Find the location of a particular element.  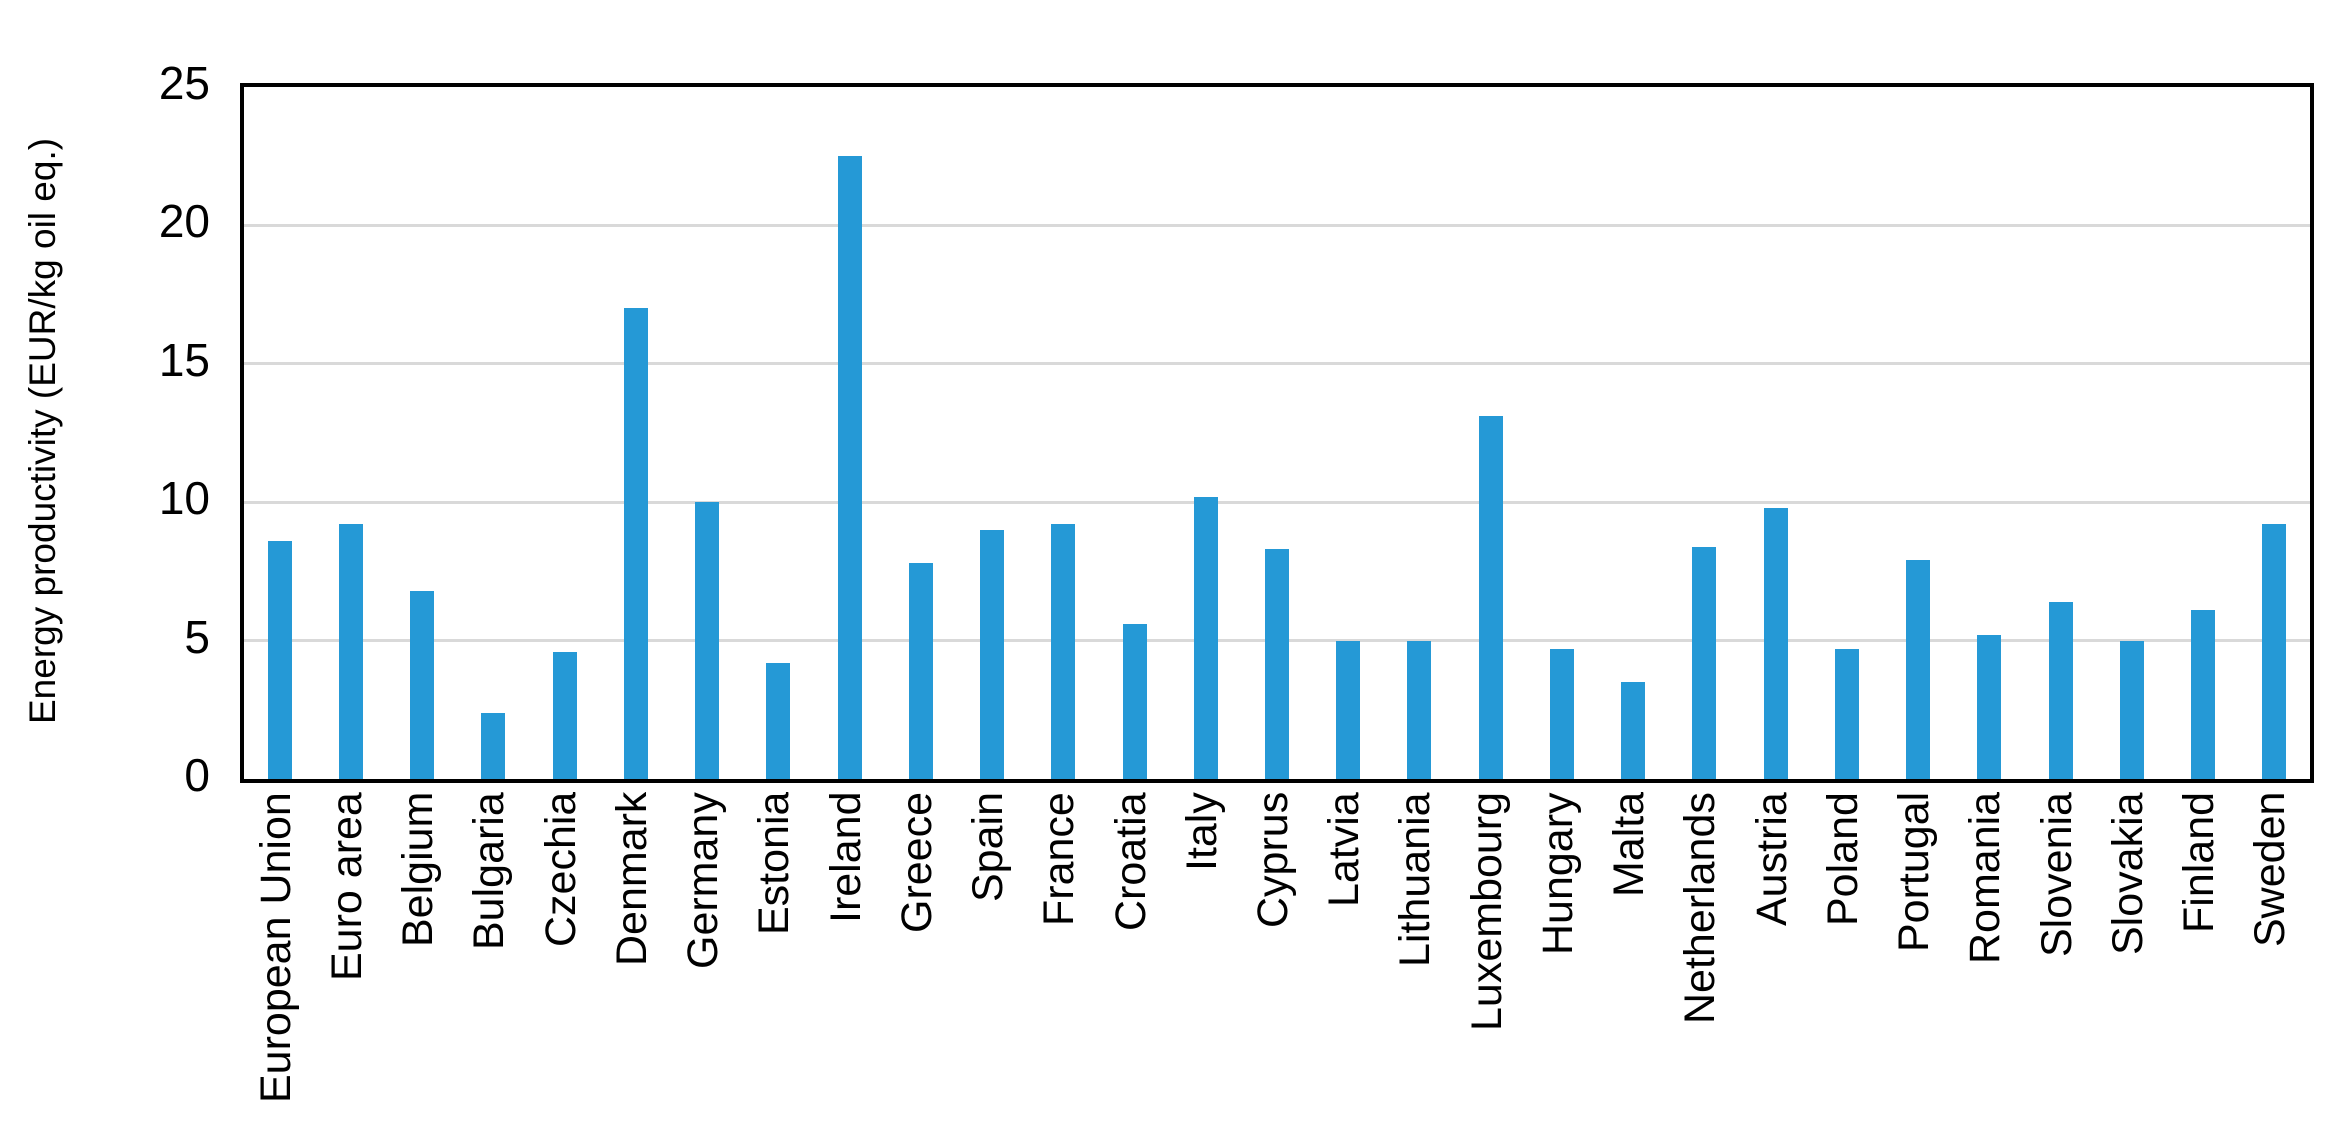

bar-ireland is located at coordinates (849, 467).